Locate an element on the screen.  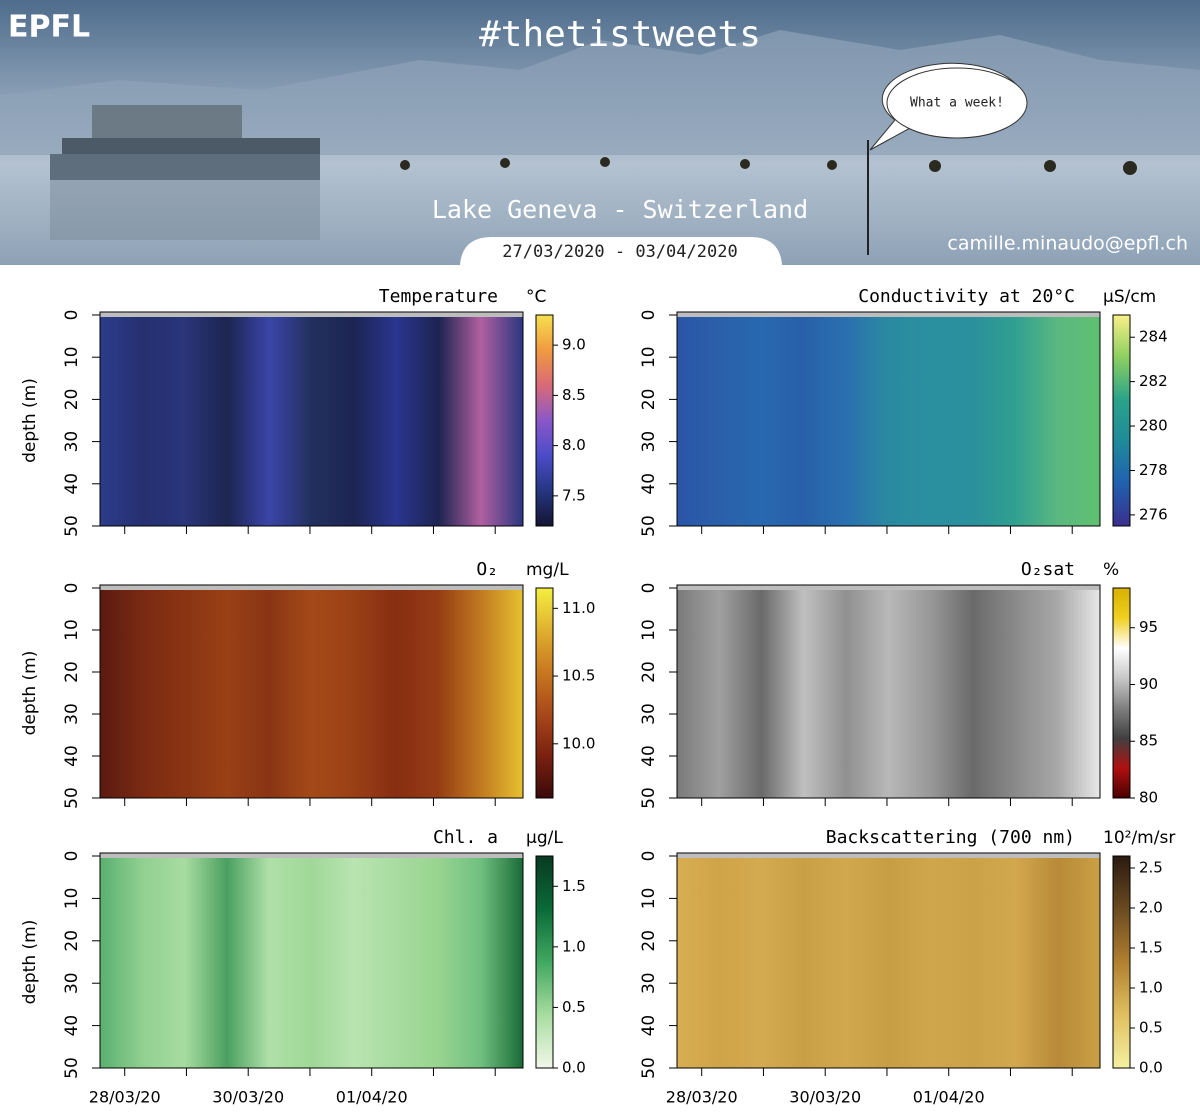
colorbar-tick-label: 282 is located at coordinates (1153, 381).